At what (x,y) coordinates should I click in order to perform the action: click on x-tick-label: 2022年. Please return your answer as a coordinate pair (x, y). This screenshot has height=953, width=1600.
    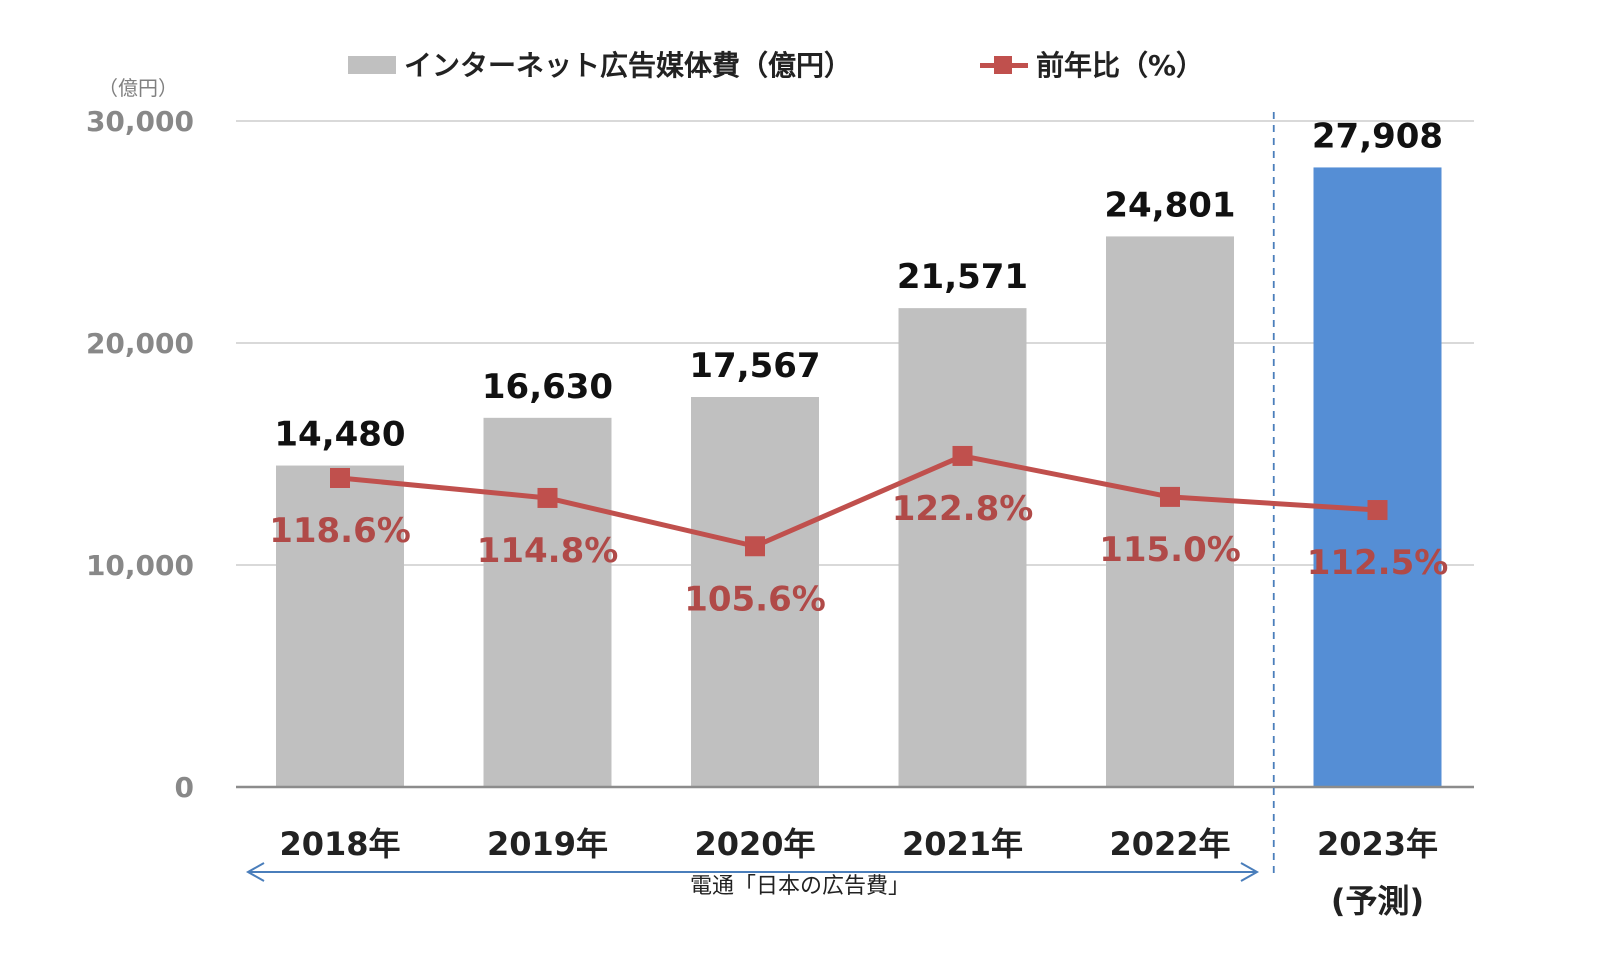
    Looking at the image, I should click on (1169, 844).